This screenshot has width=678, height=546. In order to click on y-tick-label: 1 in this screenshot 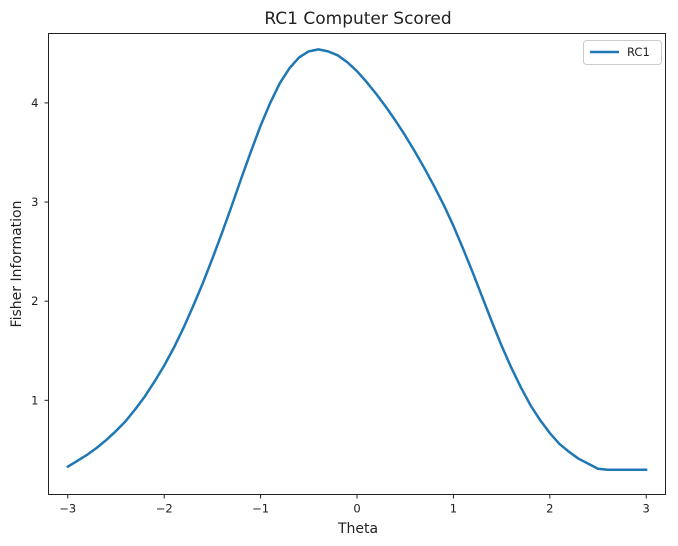, I will do `click(34, 400)`.